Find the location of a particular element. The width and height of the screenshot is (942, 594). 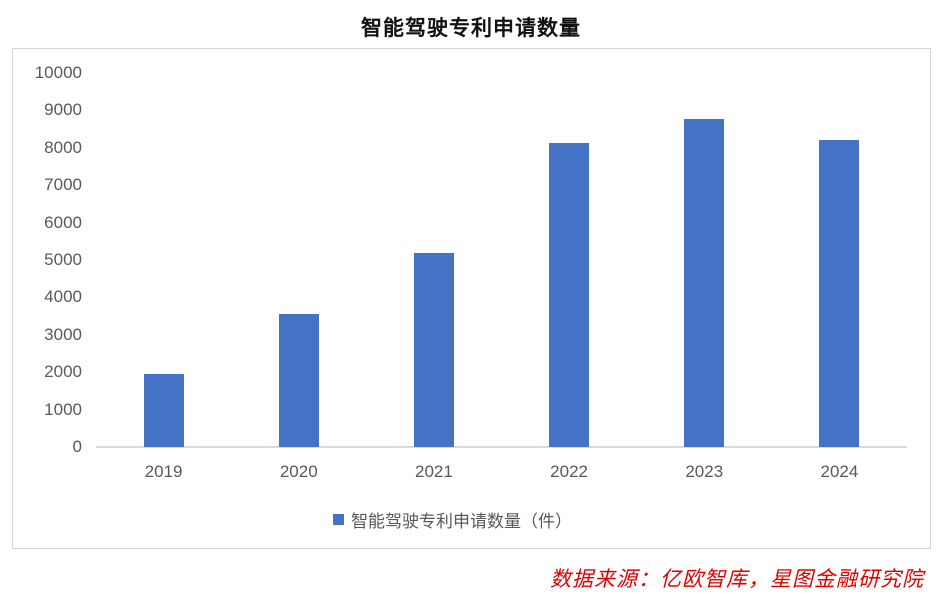

y-tick-label: 7000 is located at coordinates (63, 185).